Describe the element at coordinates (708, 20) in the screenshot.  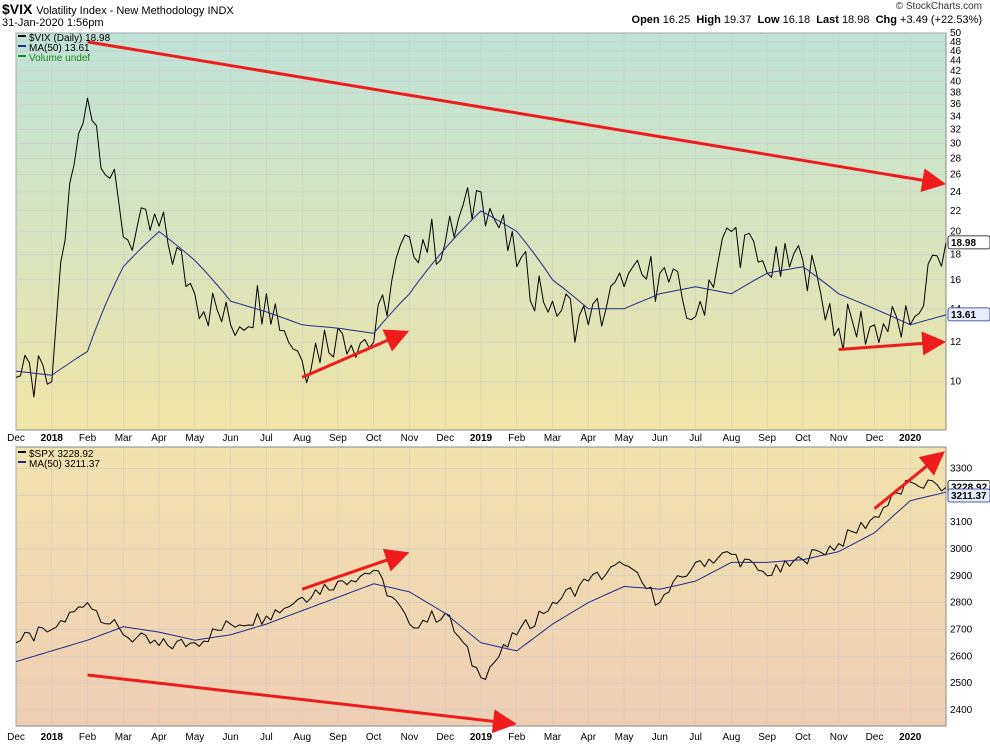
I see `high-label: High` at that location.